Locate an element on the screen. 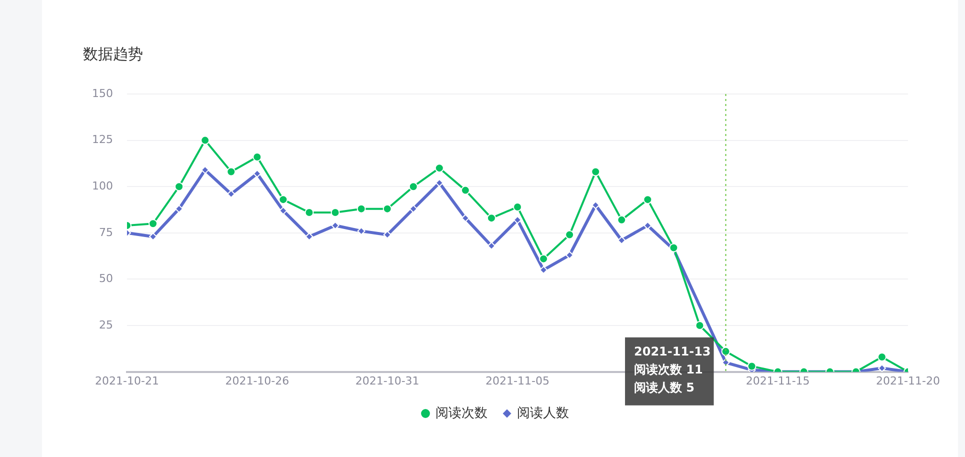  chart-title: 数据趋势 is located at coordinates (113, 53).